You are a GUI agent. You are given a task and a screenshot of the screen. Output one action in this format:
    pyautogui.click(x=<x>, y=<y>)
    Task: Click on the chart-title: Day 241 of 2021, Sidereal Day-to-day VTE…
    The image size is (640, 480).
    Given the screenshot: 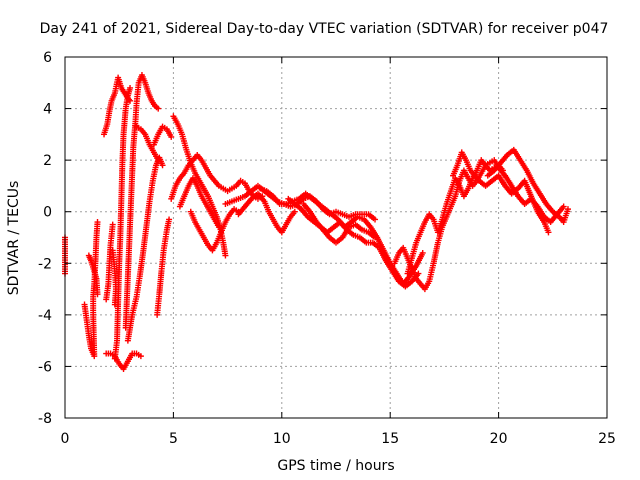 What is the action you would take?
    pyautogui.click(x=324, y=29)
    